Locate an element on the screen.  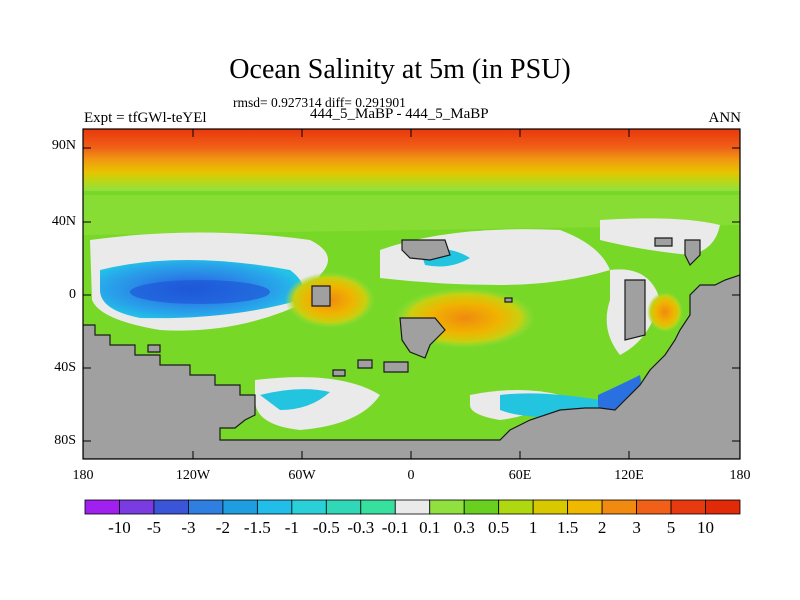
season-label: ANN is located at coordinates (725, 118).